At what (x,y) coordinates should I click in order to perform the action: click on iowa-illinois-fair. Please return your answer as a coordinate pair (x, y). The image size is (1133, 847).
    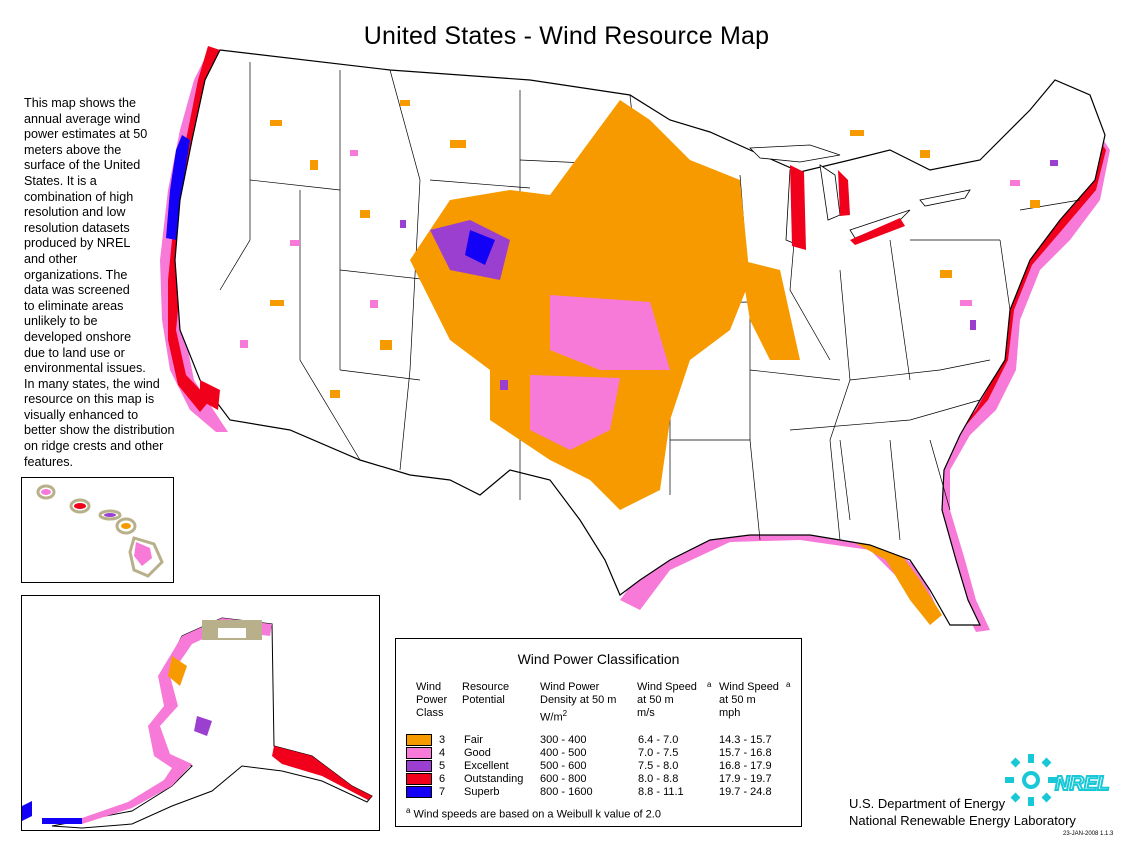
    Looking at the image, I should click on (770, 310).